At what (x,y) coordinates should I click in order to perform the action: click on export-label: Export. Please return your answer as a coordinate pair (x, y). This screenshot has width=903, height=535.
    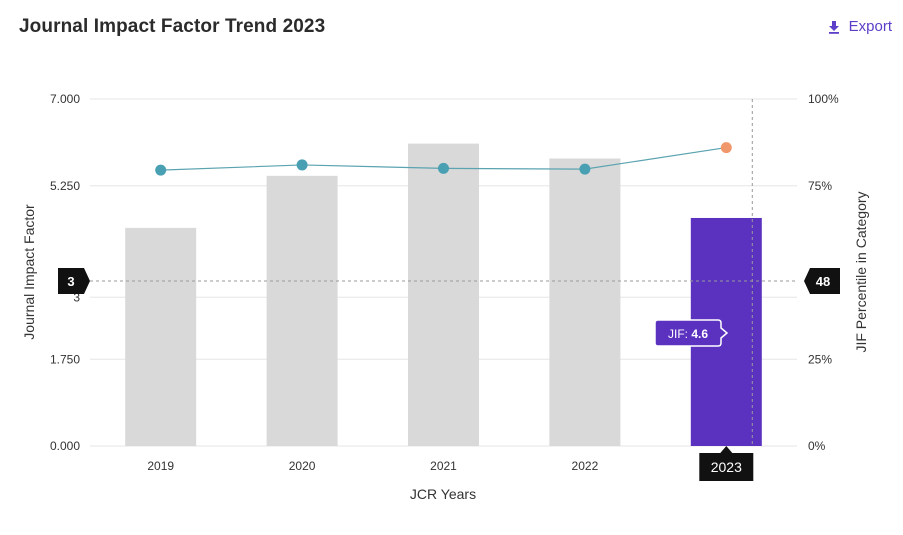
    Looking at the image, I should click on (870, 26).